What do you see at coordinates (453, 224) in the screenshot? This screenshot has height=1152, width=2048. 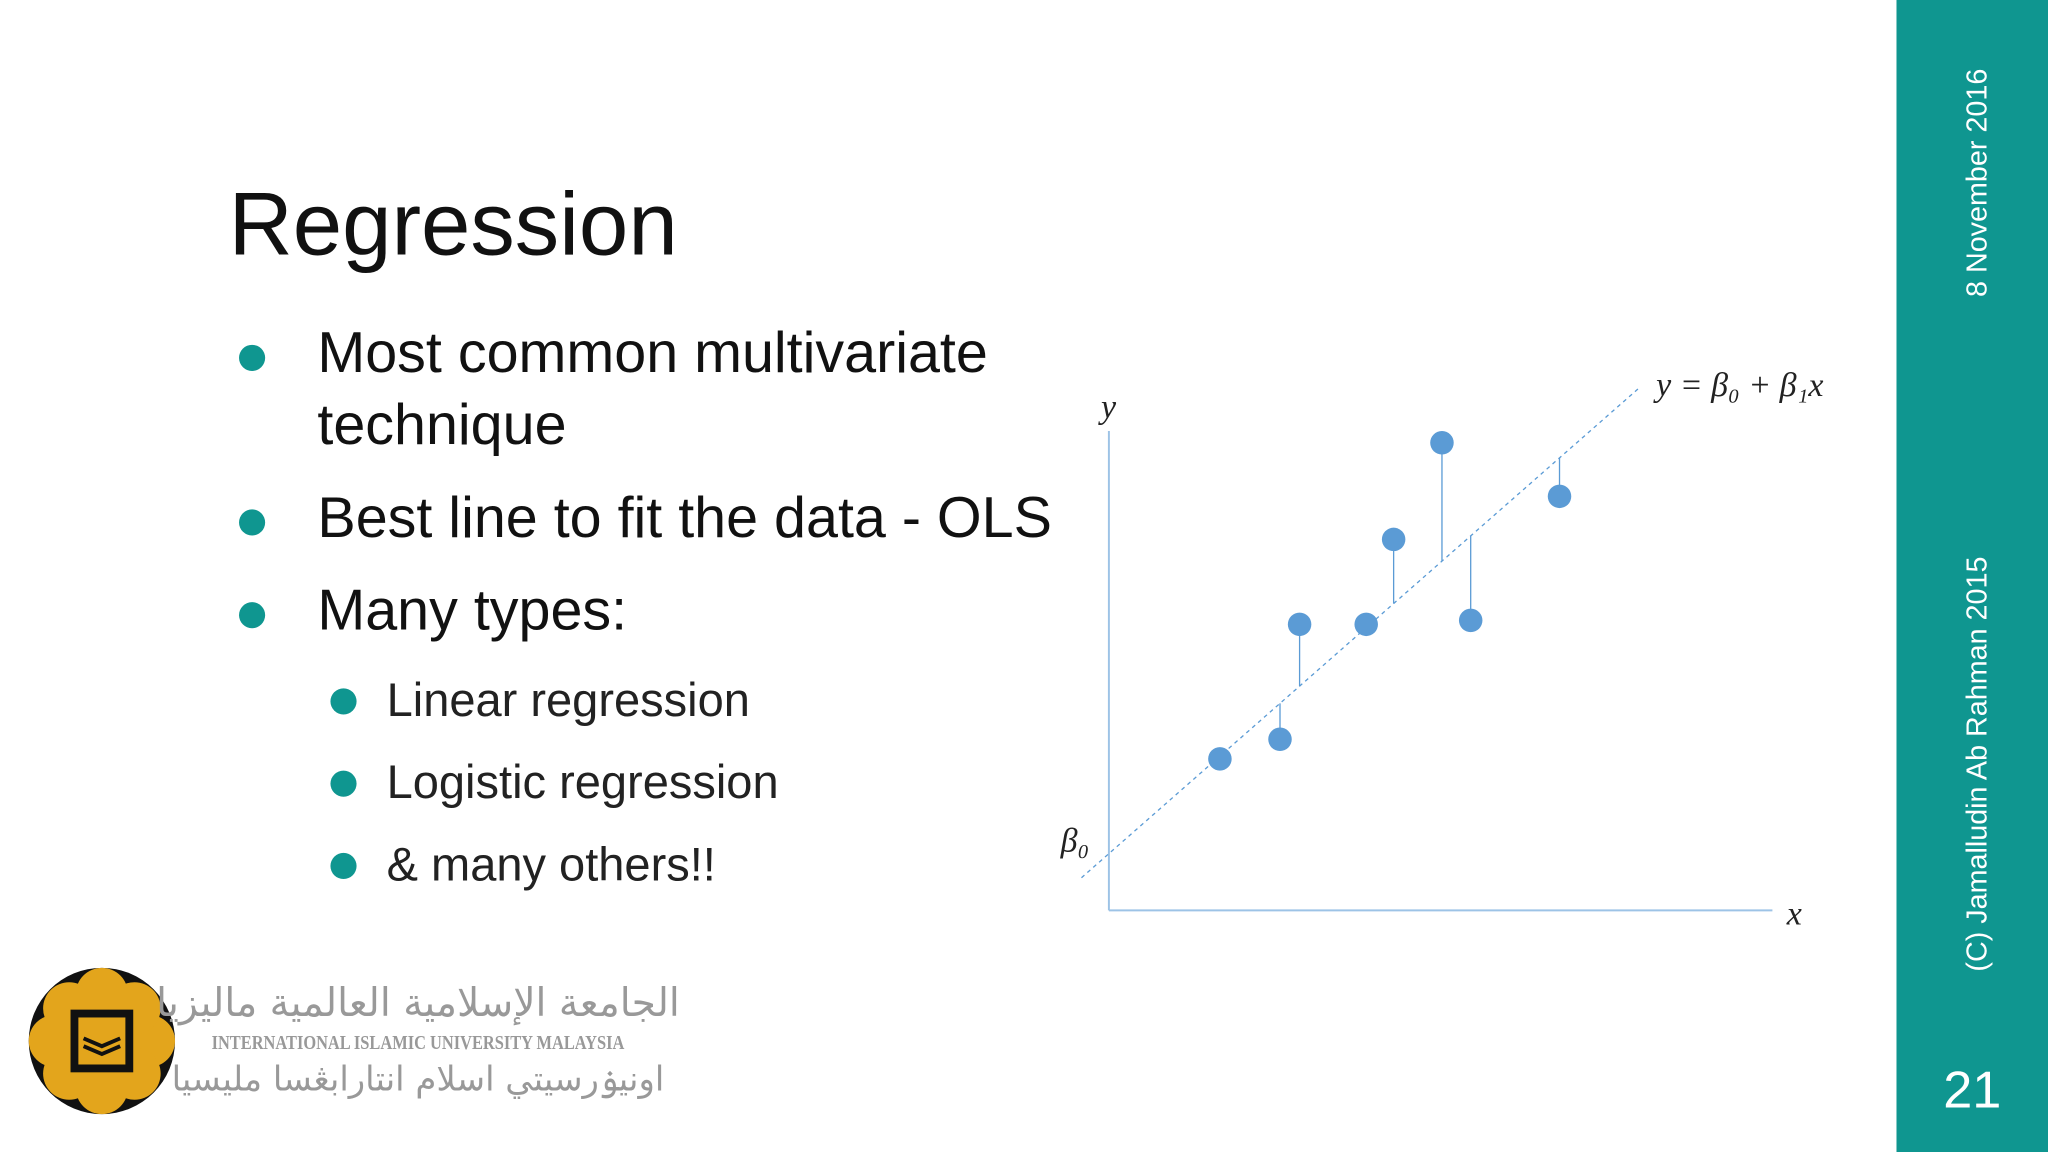 I see `title: Regression` at bounding box center [453, 224].